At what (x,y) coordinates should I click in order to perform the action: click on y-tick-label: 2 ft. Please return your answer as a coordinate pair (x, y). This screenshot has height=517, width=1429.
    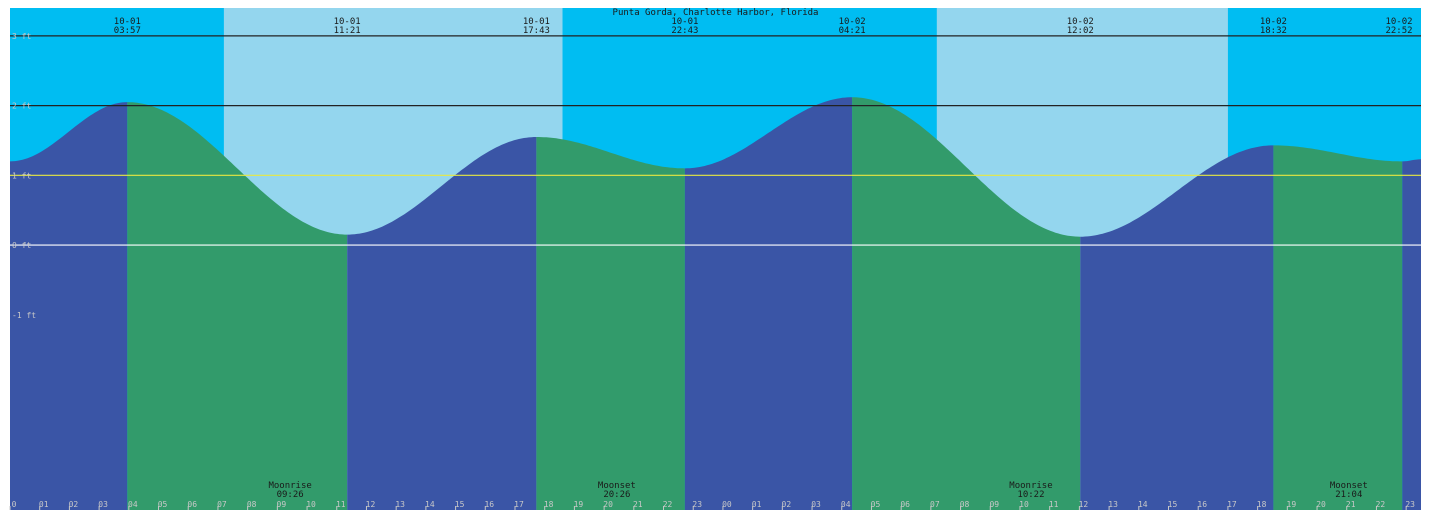
    Looking at the image, I should click on (21, 106).